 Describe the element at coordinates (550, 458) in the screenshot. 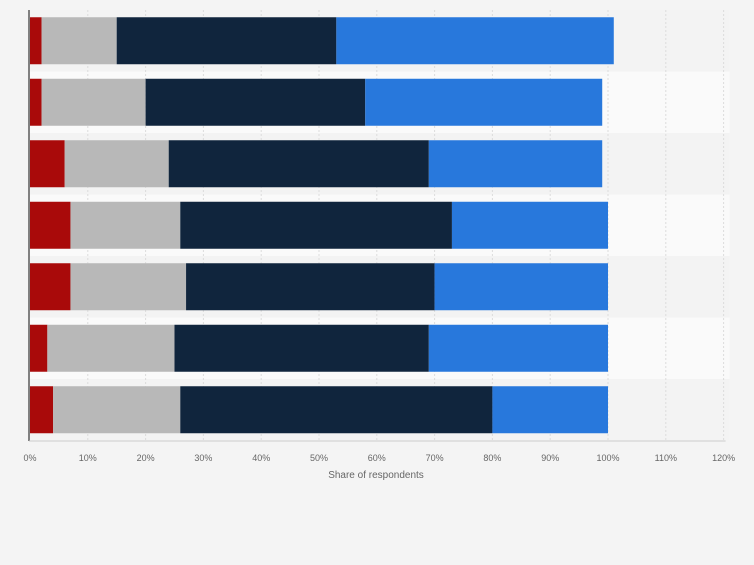

I see `x-tick-label: 90%` at that location.